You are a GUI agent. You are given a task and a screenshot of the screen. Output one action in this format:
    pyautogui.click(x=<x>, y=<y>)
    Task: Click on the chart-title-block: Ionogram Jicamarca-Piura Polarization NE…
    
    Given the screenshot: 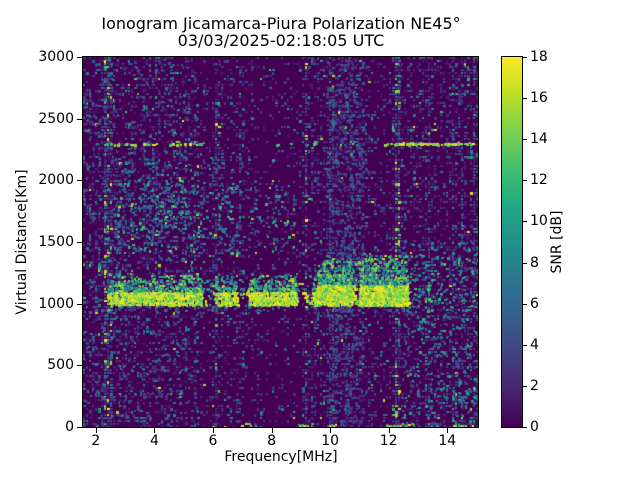 What is the action you would take?
    pyautogui.click(x=281, y=32)
    